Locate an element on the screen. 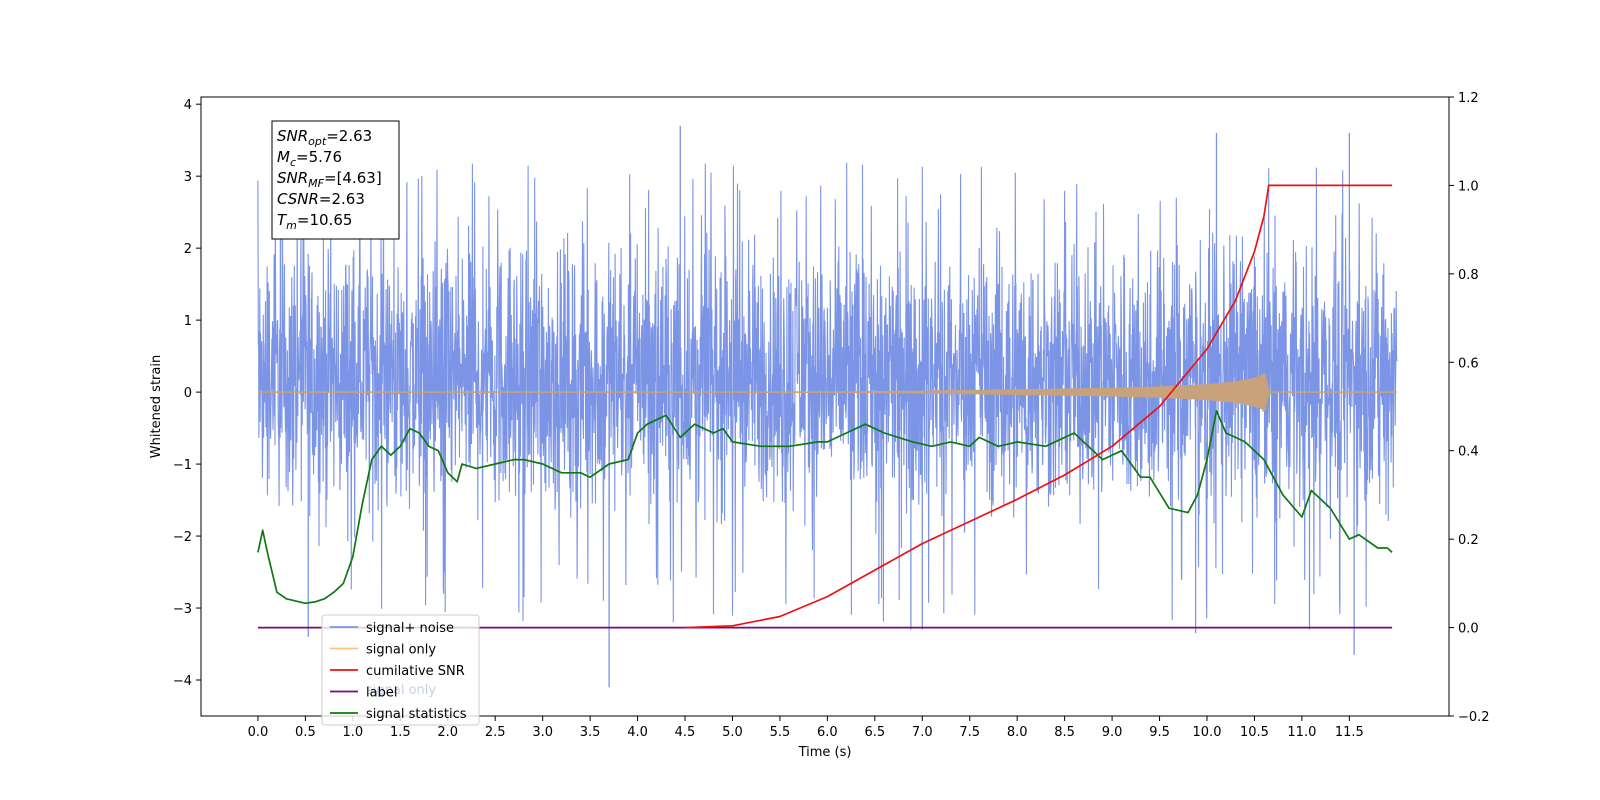 The image size is (1600, 800). y-tick-label: −1 is located at coordinates (182, 465).